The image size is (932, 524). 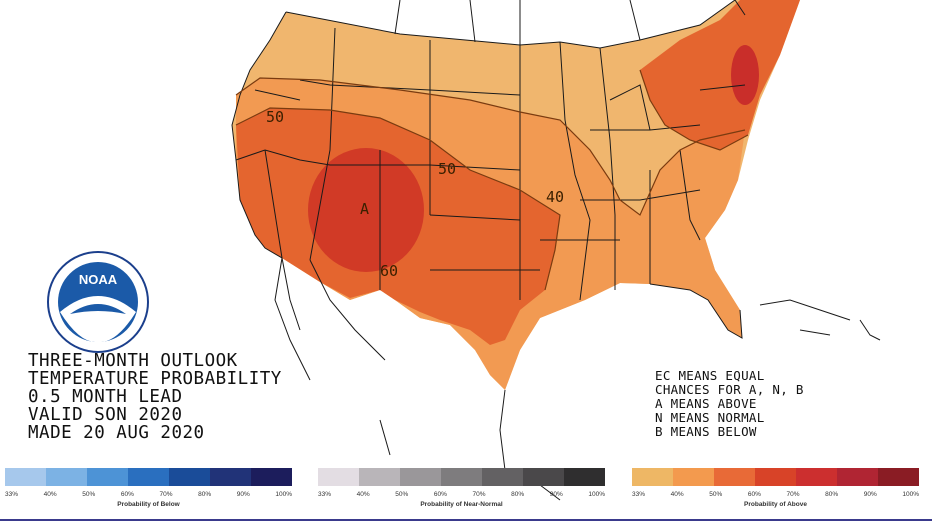 I want to click on legend-caption: Probability of Near-Normal, so click(x=461, y=504).